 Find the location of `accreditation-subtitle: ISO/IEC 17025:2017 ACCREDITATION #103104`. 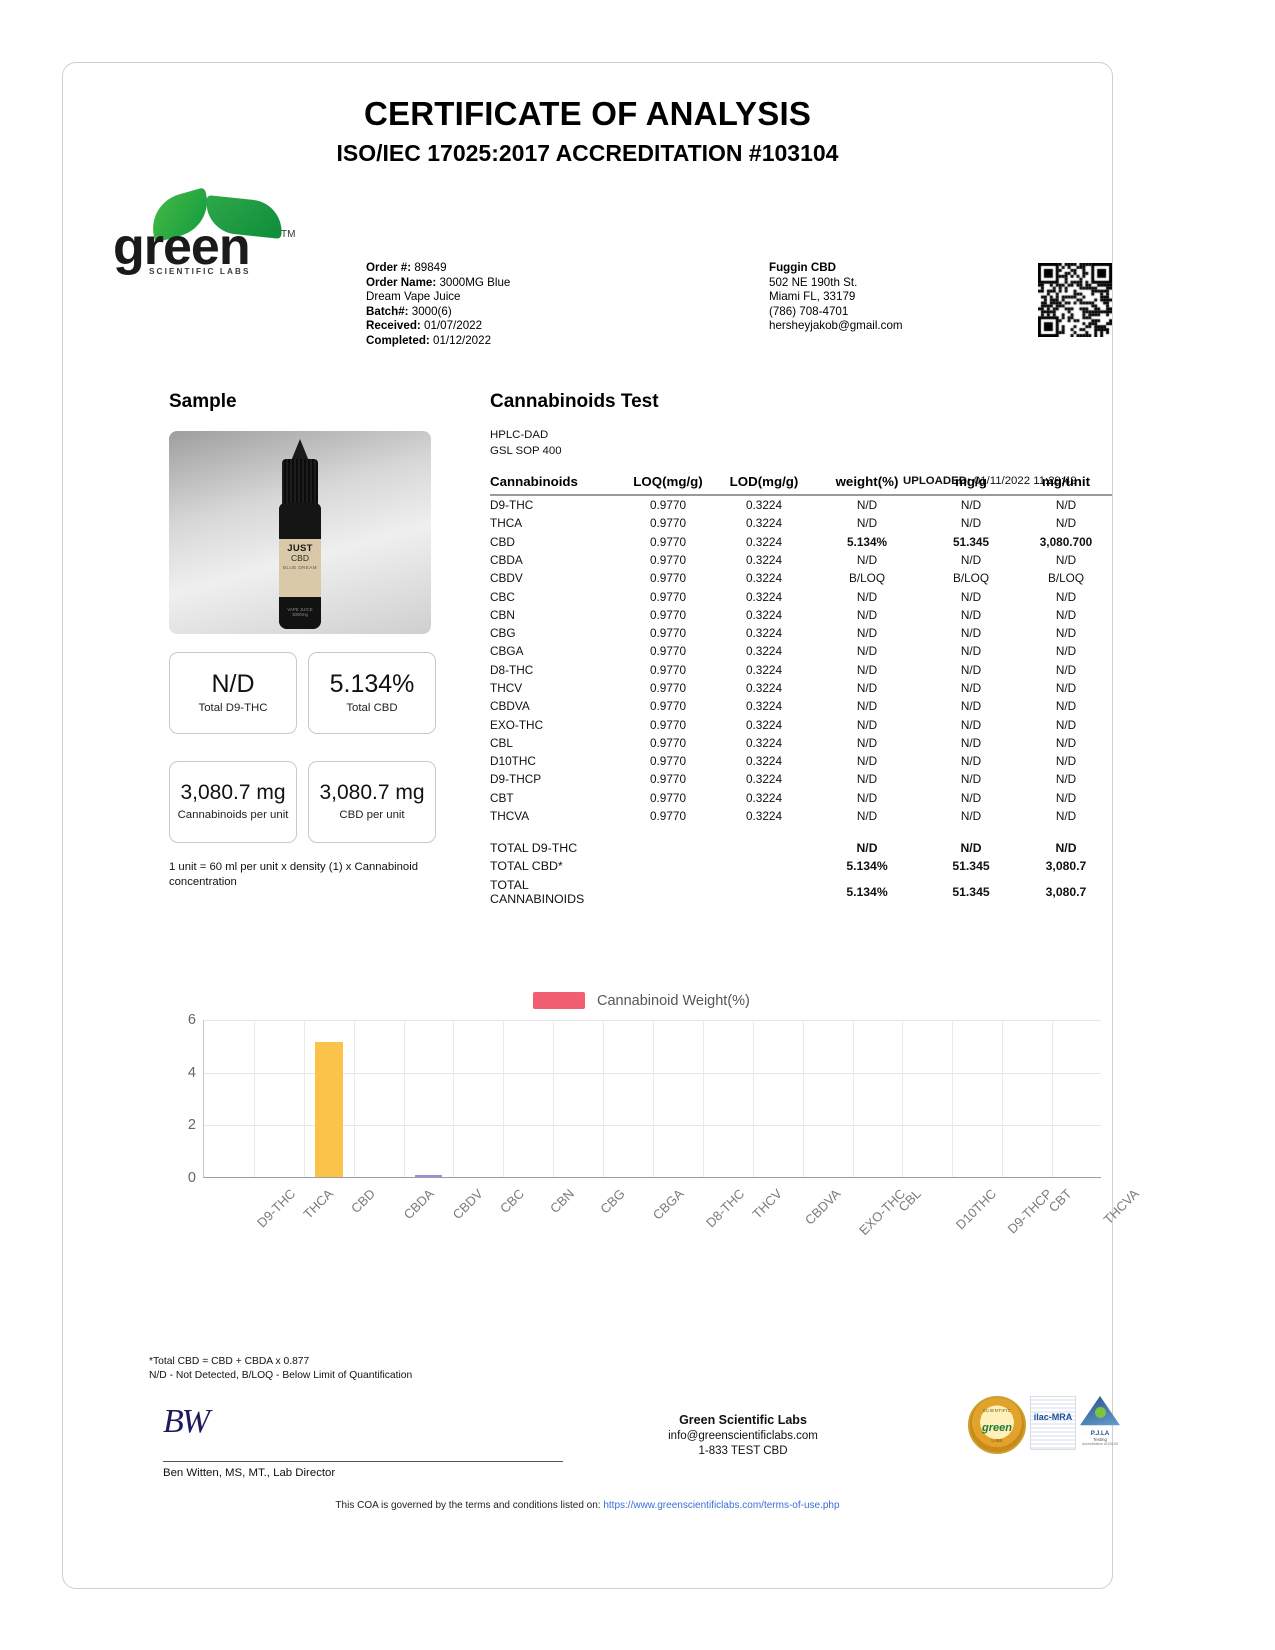

accreditation-subtitle: ISO/IEC 17025:2017 ACCREDITATION #103104 is located at coordinates (587, 153).